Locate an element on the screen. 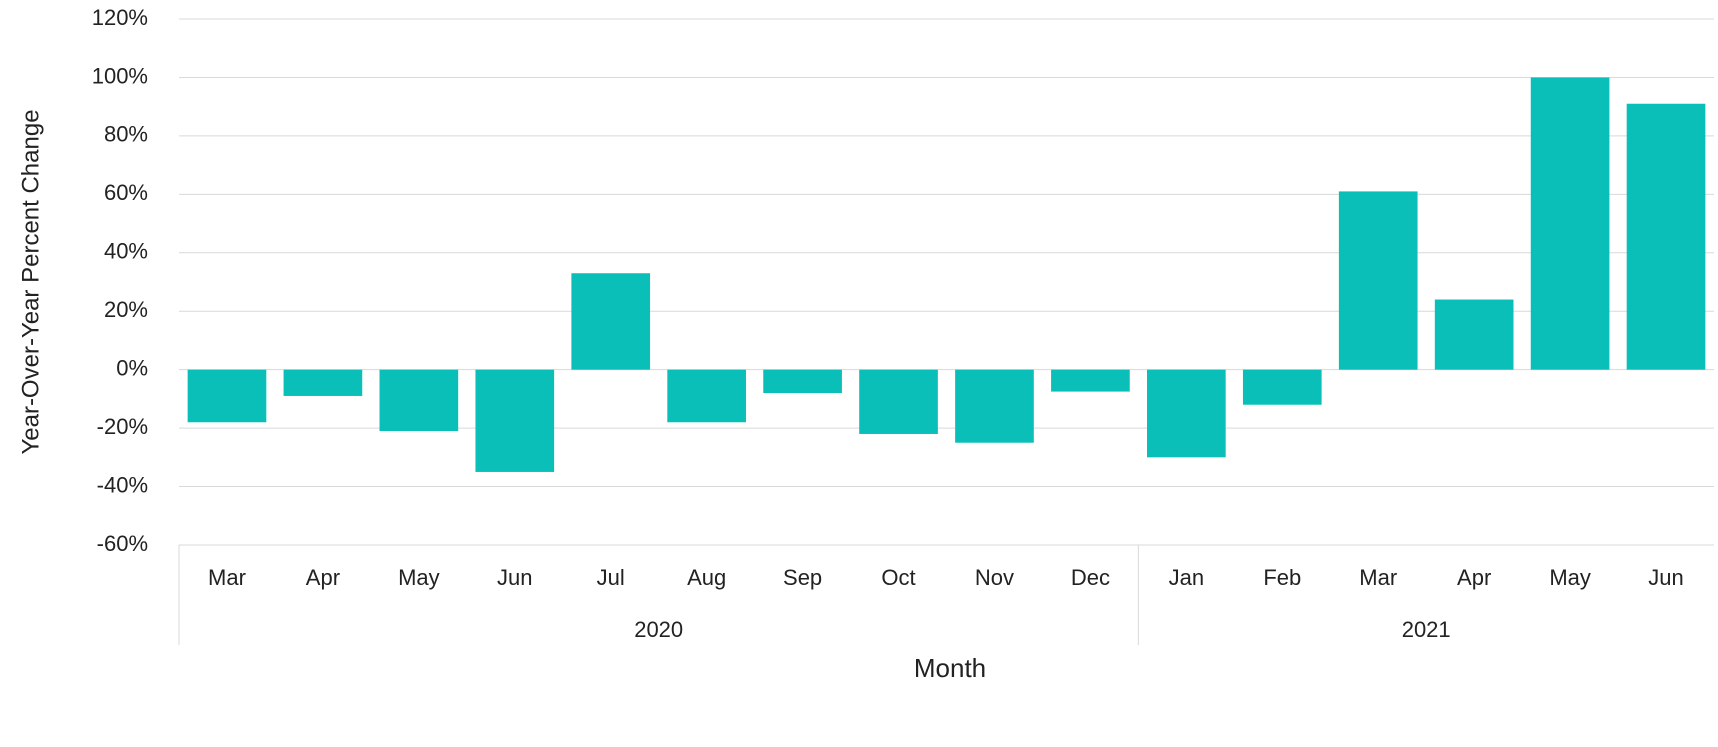 The image size is (1718, 747). x-tick-label: Dec is located at coordinates (1090, 577).